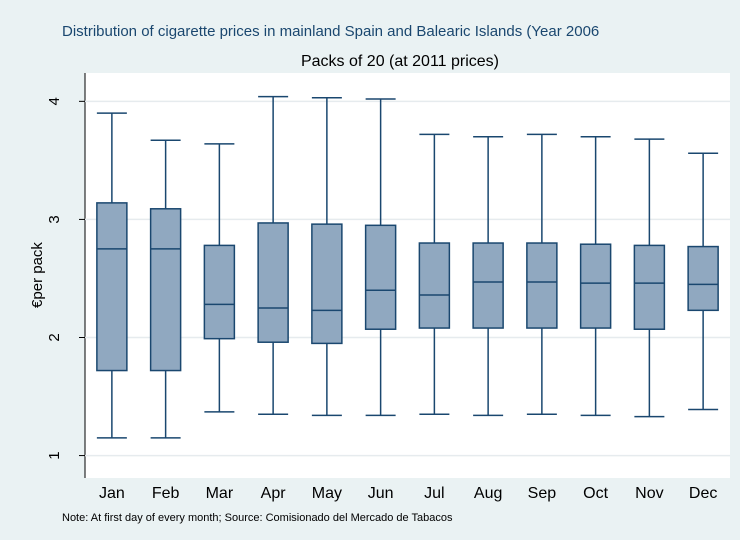 The width and height of the screenshot is (740, 540). What do you see at coordinates (434, 493) in the screenshot?
I see `x-tick-label: Jul` at bounding box center [434, 493].